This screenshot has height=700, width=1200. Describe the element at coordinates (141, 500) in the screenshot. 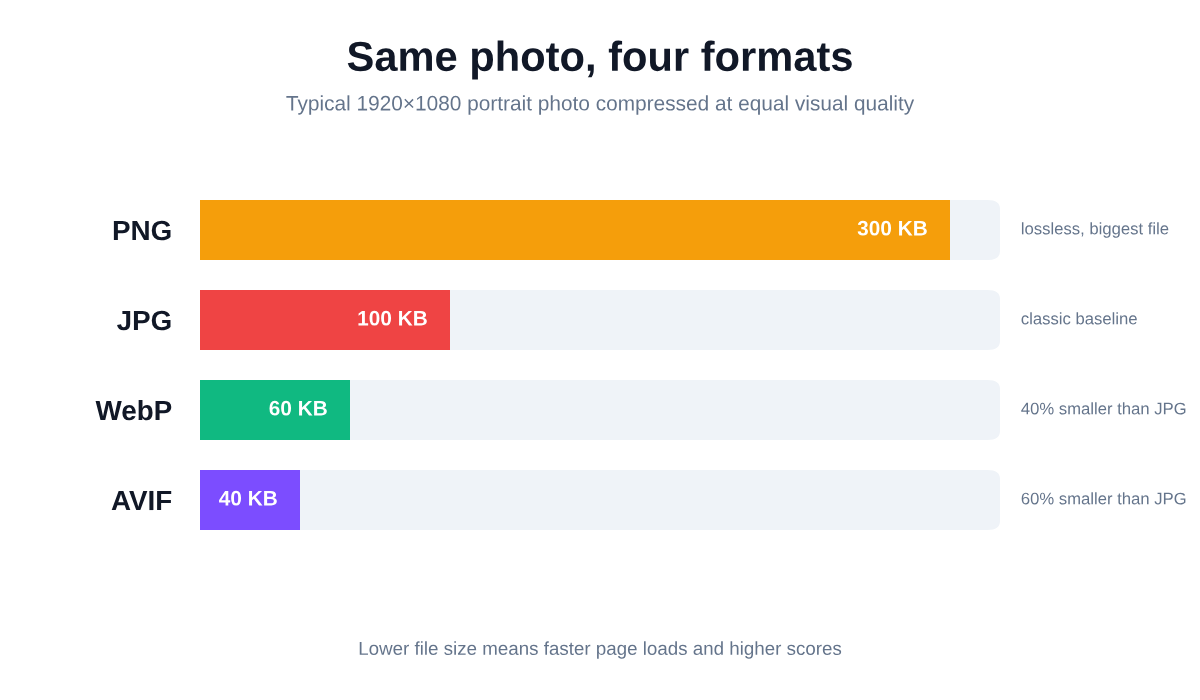

I see `y-tick-label: AVIF` at that location.